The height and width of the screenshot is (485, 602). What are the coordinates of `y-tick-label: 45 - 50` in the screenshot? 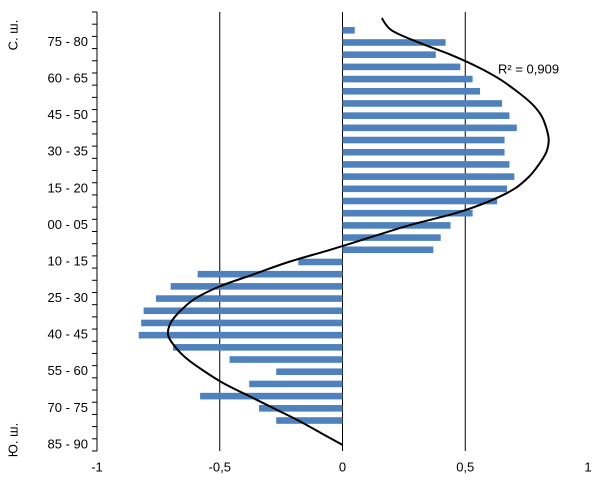 It's located at (68, 114).